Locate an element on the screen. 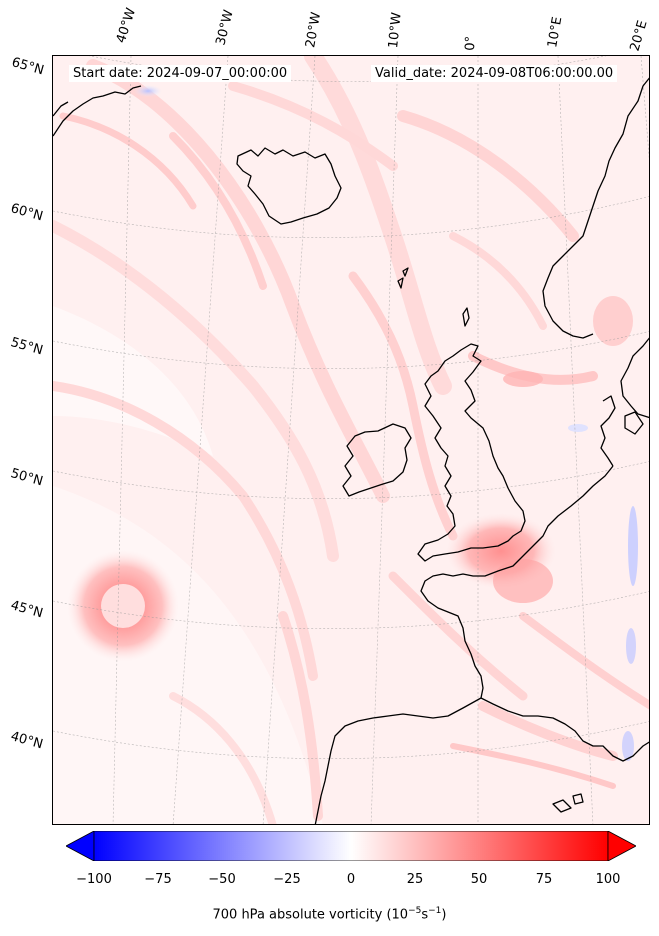  colorbar-tick: −75 is located at coordinates (158, 879).